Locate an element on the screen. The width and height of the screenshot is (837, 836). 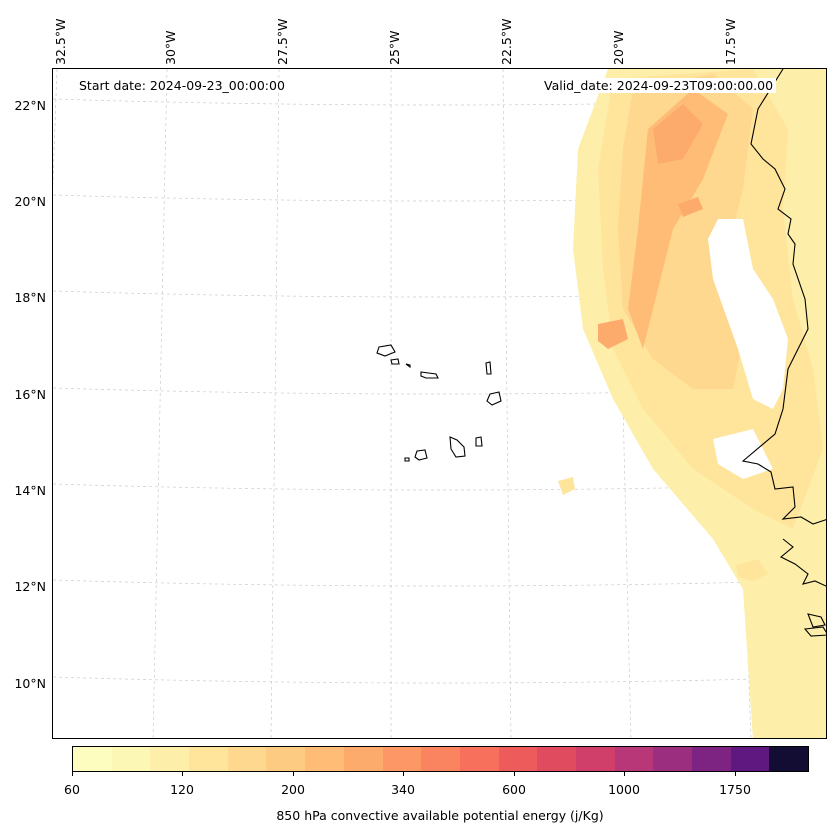
colorbar-tick-label: 200 is located at coordinates (293, 789).